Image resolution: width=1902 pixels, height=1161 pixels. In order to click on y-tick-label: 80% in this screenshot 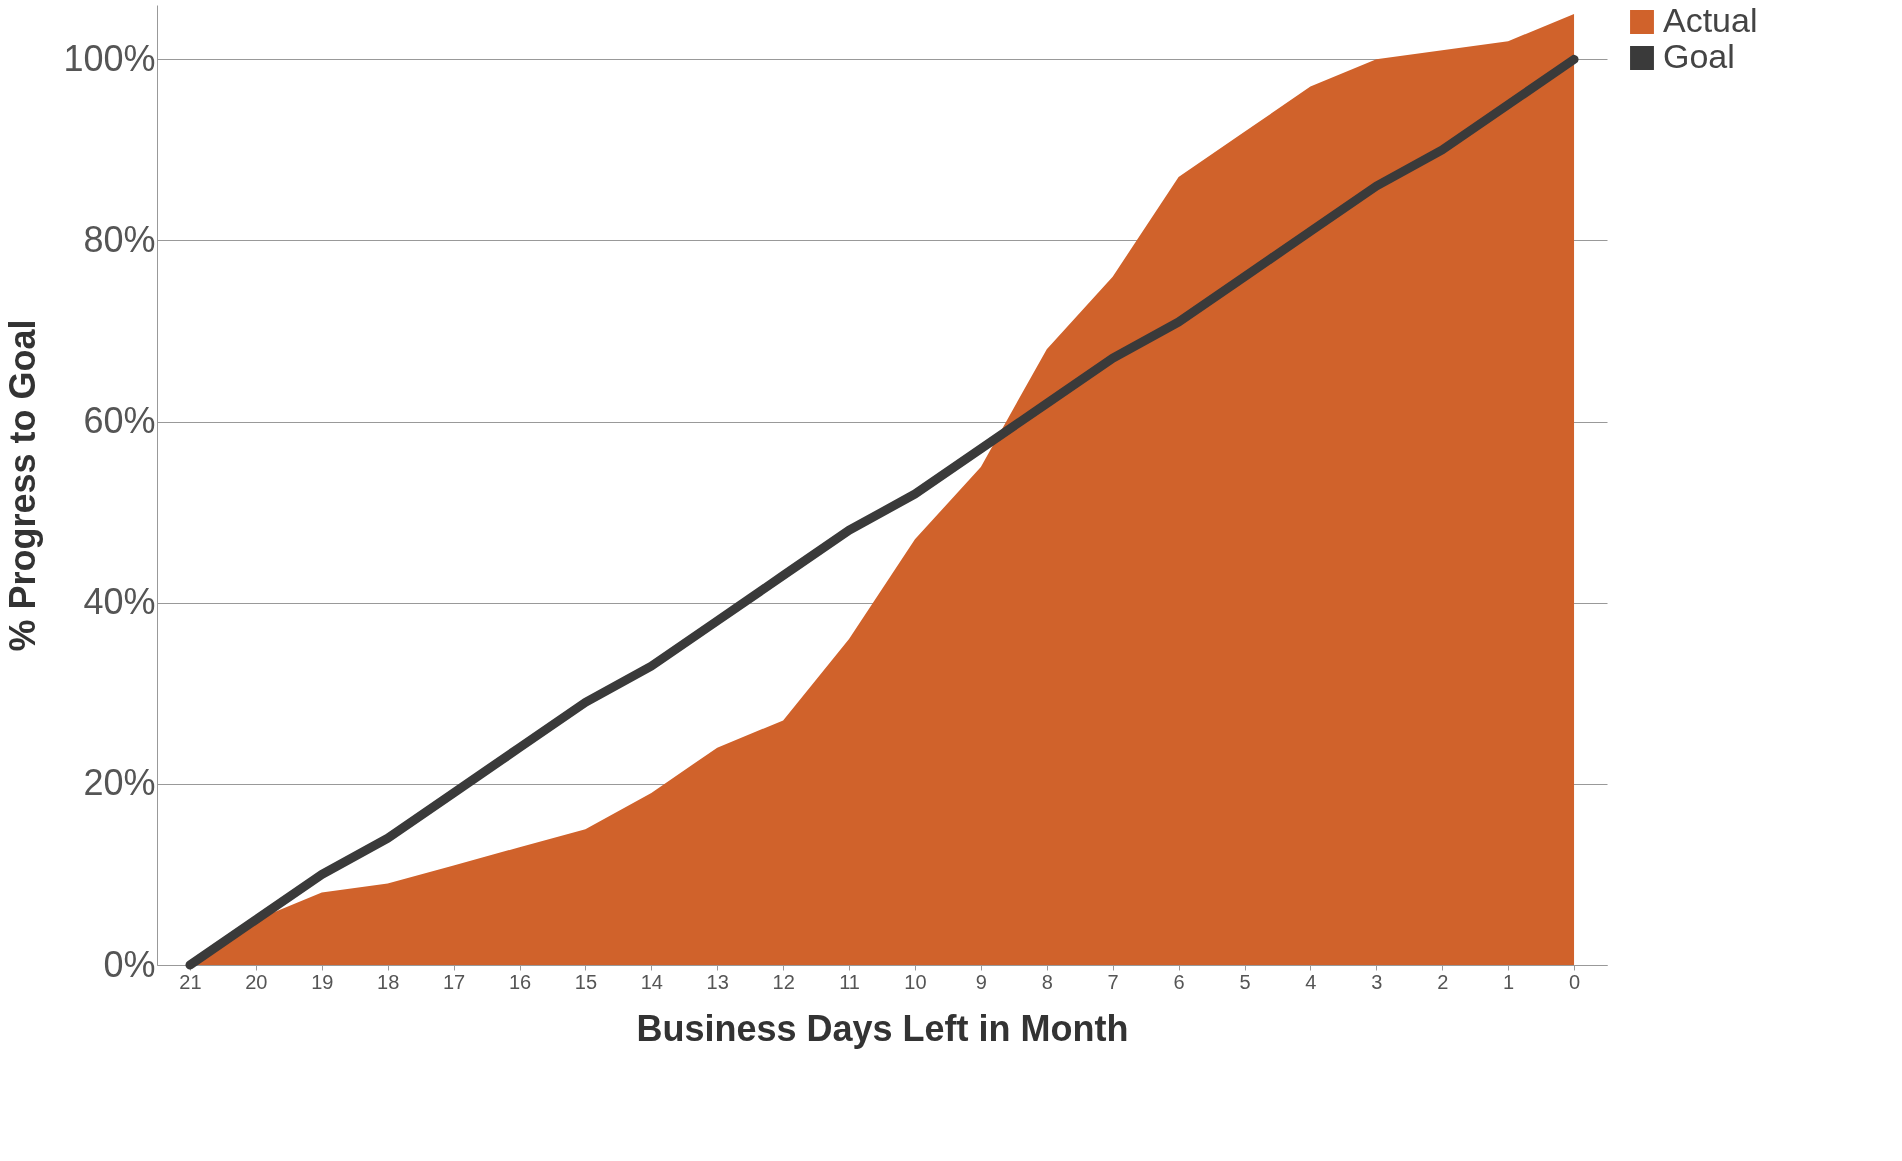, I will do `click(119, 239)`.